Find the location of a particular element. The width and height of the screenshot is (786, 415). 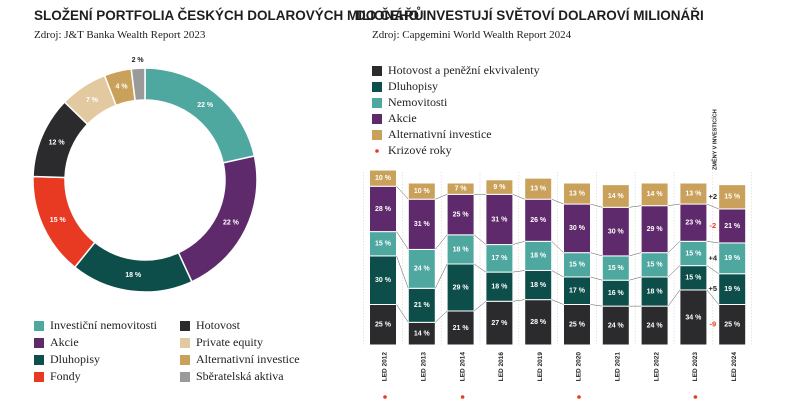

data-label: 34 % is located at coordinates (693, 317).